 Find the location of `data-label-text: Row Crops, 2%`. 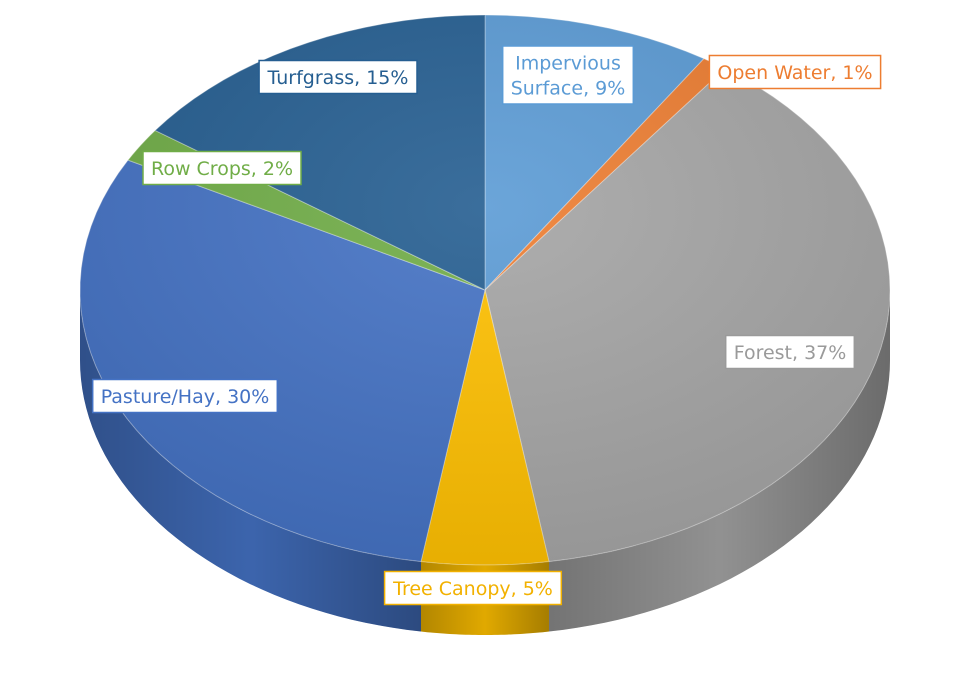

data-label-text: Row Crops, 2% is located at coordinates (222, 169).